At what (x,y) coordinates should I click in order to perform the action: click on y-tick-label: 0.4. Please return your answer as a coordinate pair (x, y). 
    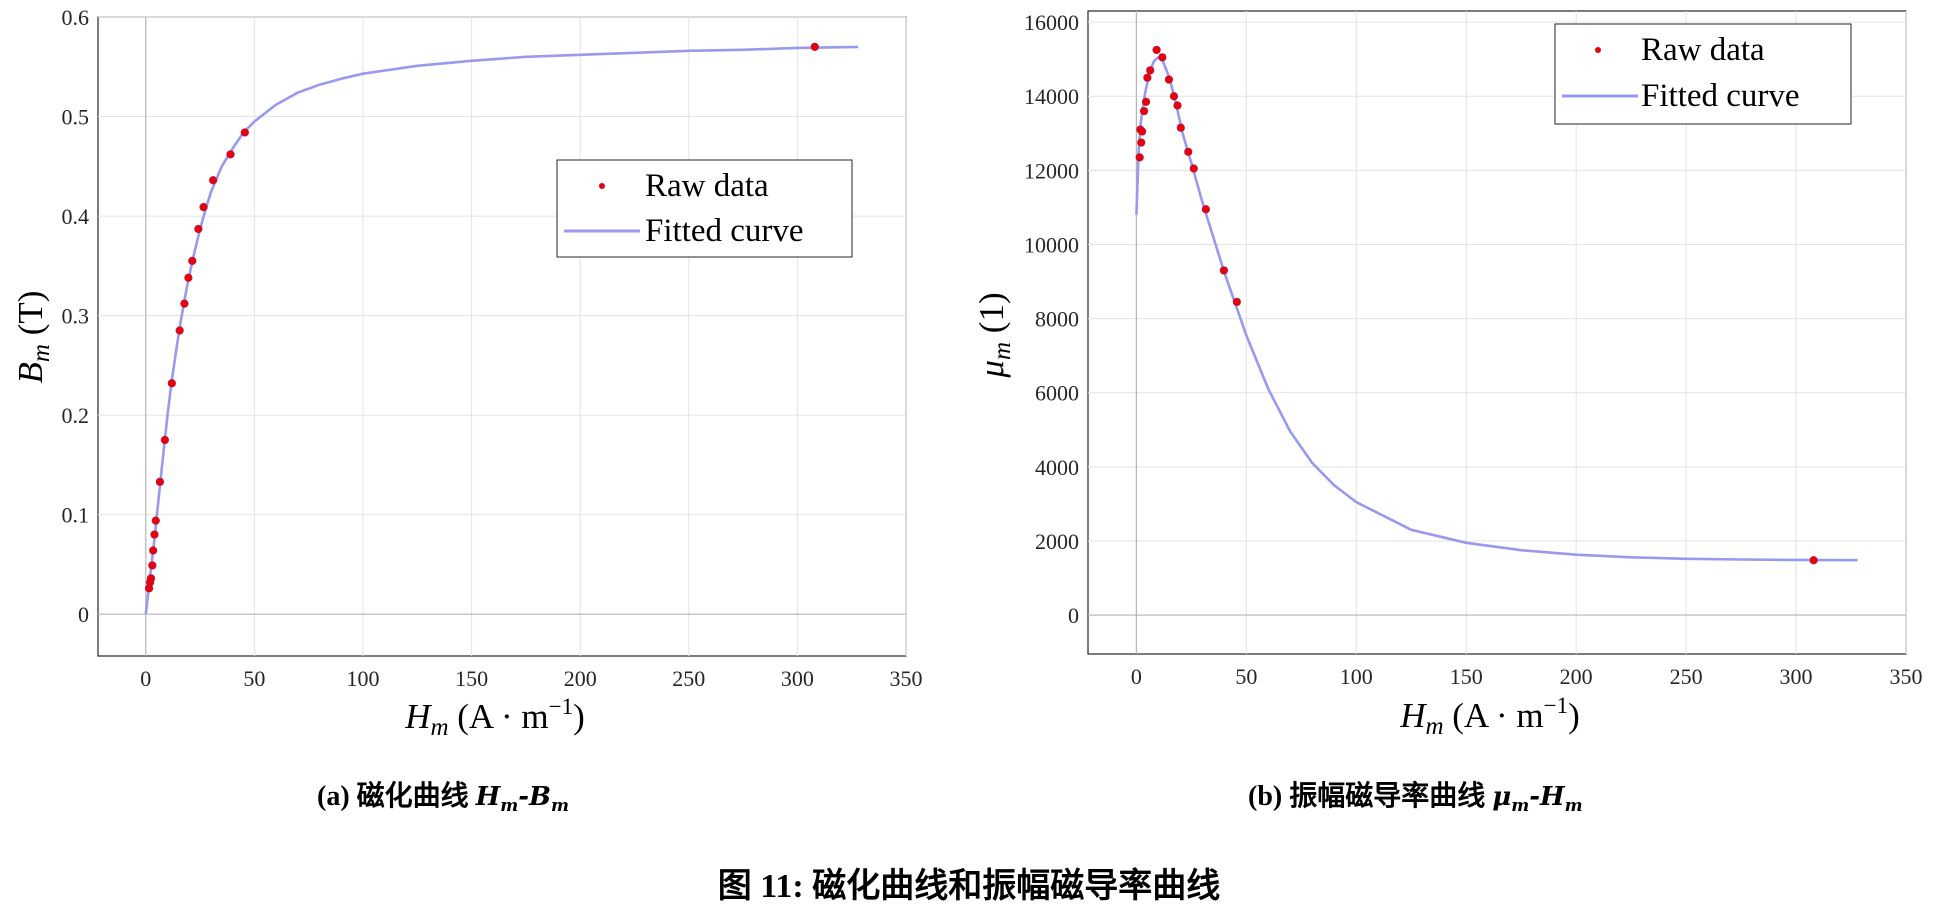
    Looking at the image, I should click on (76, 216).